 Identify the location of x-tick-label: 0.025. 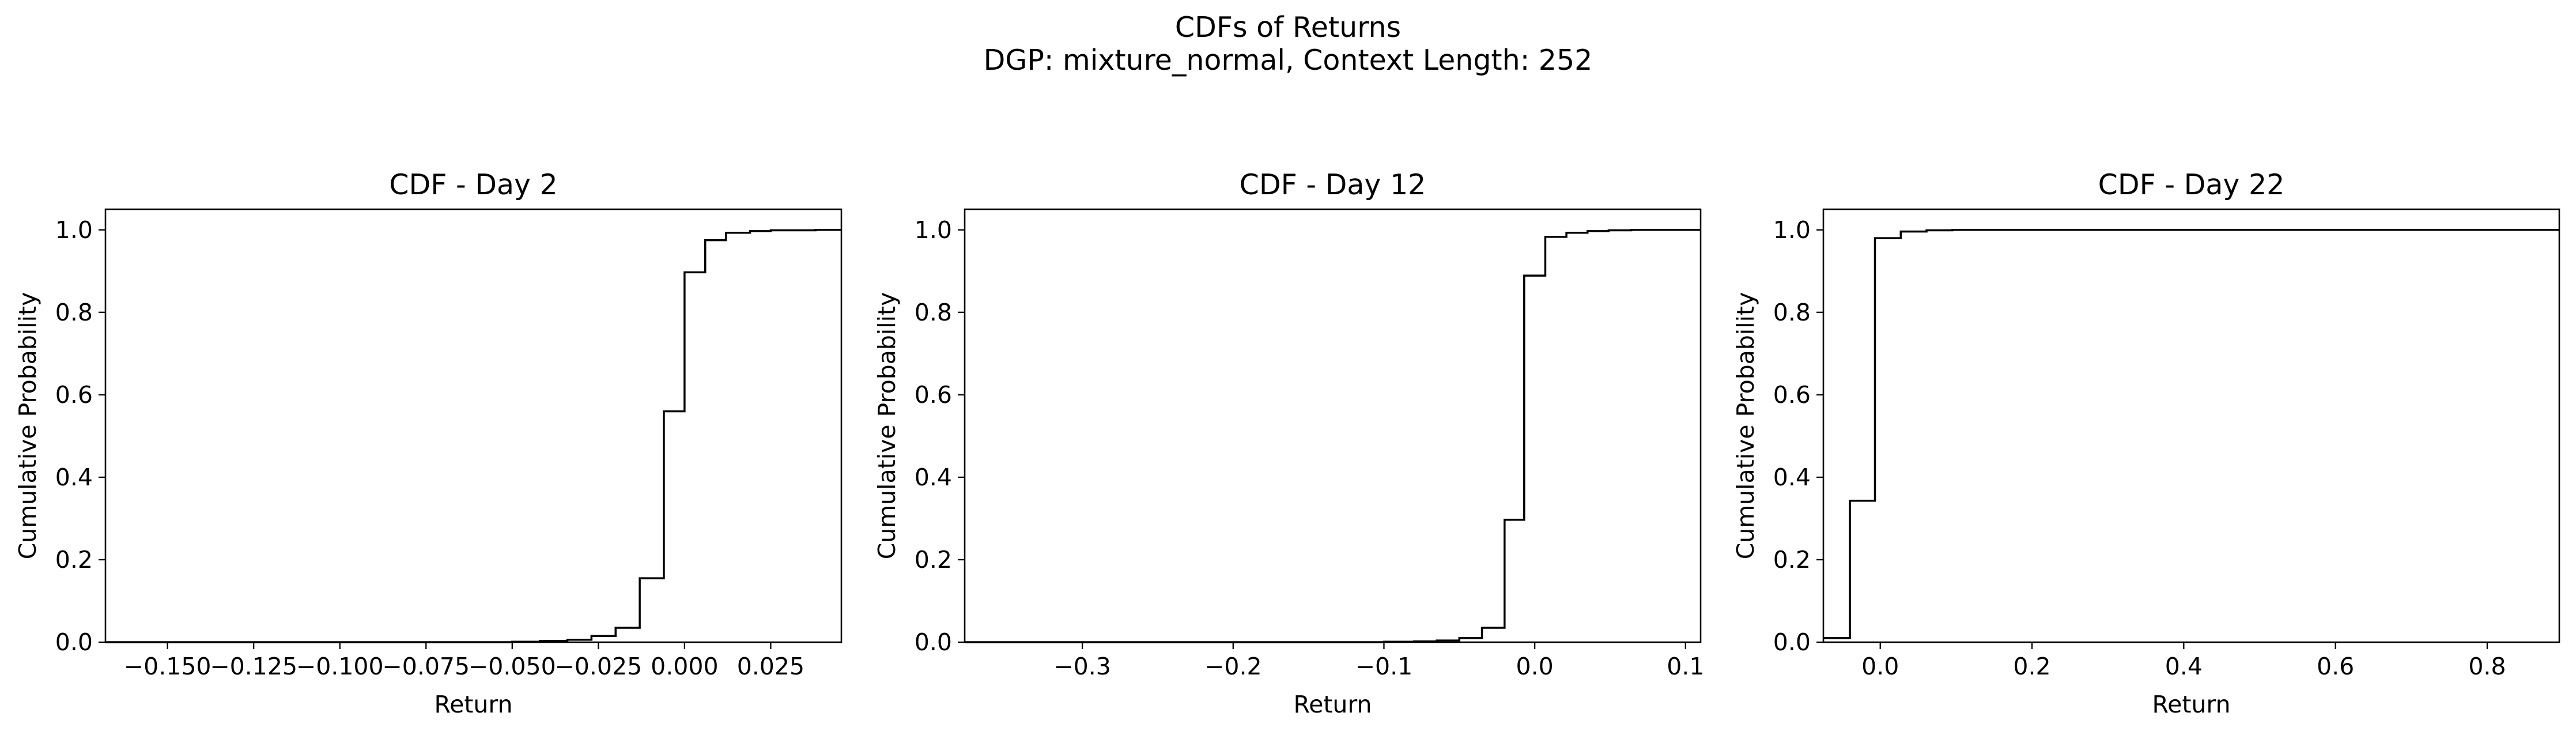
(770, 666).